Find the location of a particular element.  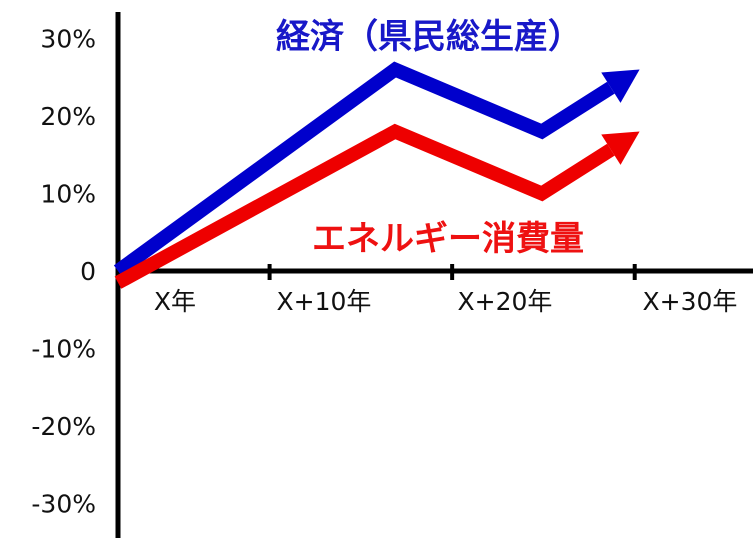

y-tick-label: 20% is located at coordinates (68, 116).